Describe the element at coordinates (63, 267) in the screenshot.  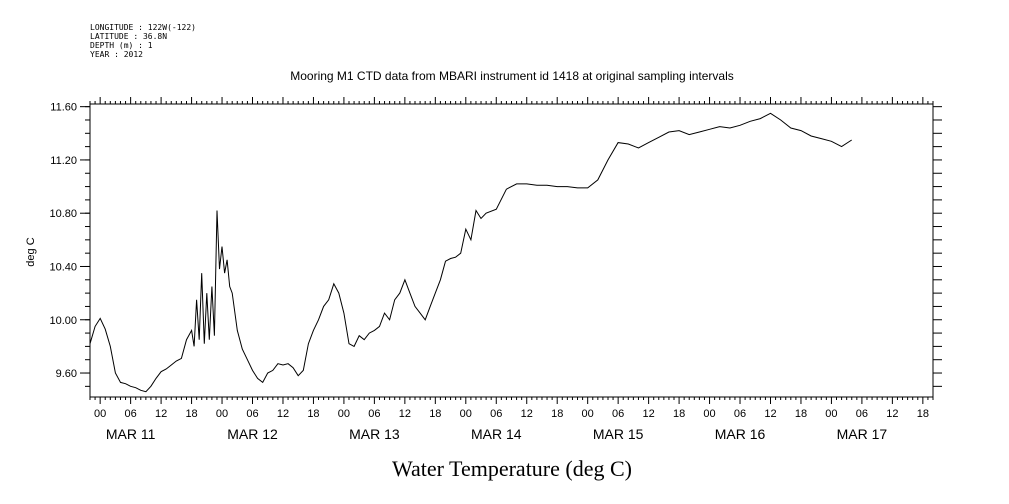
I see `y-tick-label: 10.40` at that location.